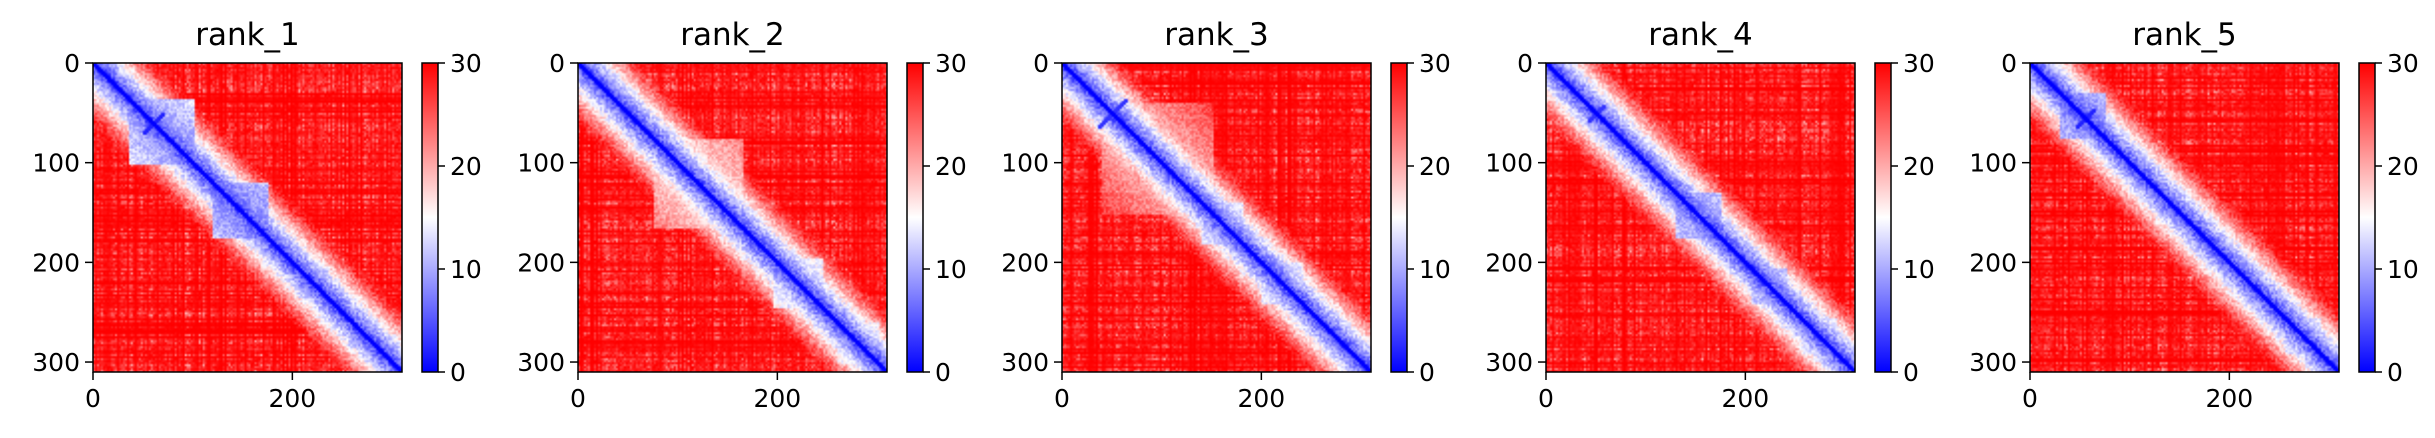  Describe the element at coordinates (2184, 35) in the screenshot. I see `chart-title: rank_5` at that location.